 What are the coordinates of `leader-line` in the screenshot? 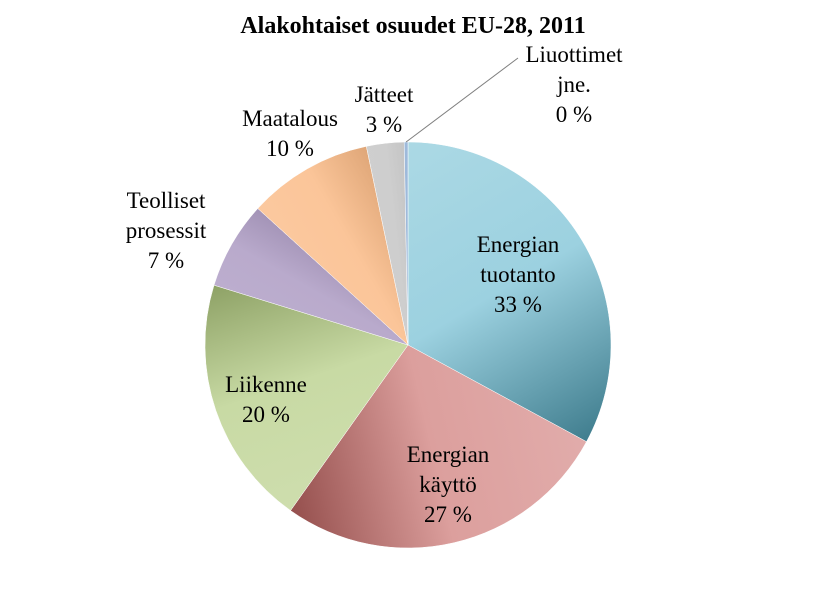 It's located at (462, 100).